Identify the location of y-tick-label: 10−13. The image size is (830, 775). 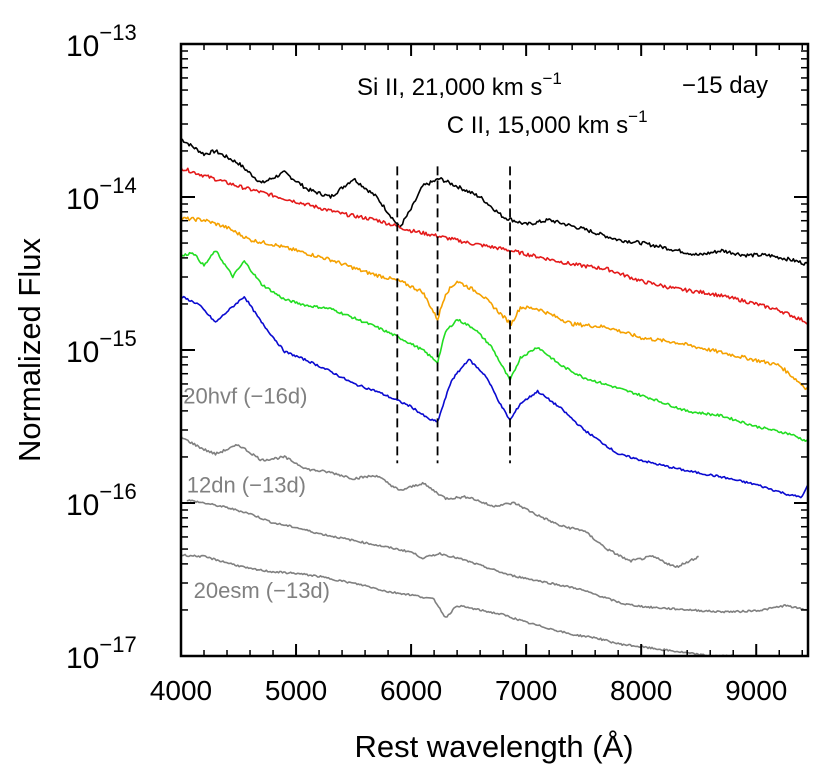
(101, 41).